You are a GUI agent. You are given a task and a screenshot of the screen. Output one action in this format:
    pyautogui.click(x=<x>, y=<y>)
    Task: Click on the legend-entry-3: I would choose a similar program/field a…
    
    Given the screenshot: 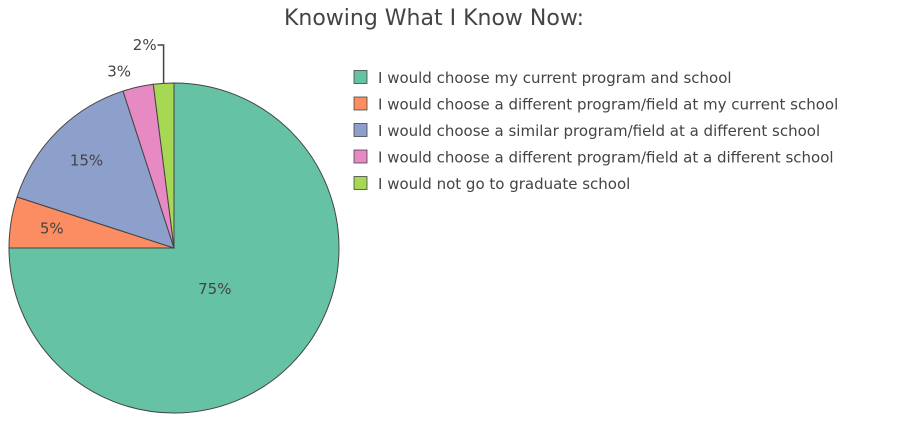 What is the action you would take?
    pyautogui.click(x=599, y=131)
    